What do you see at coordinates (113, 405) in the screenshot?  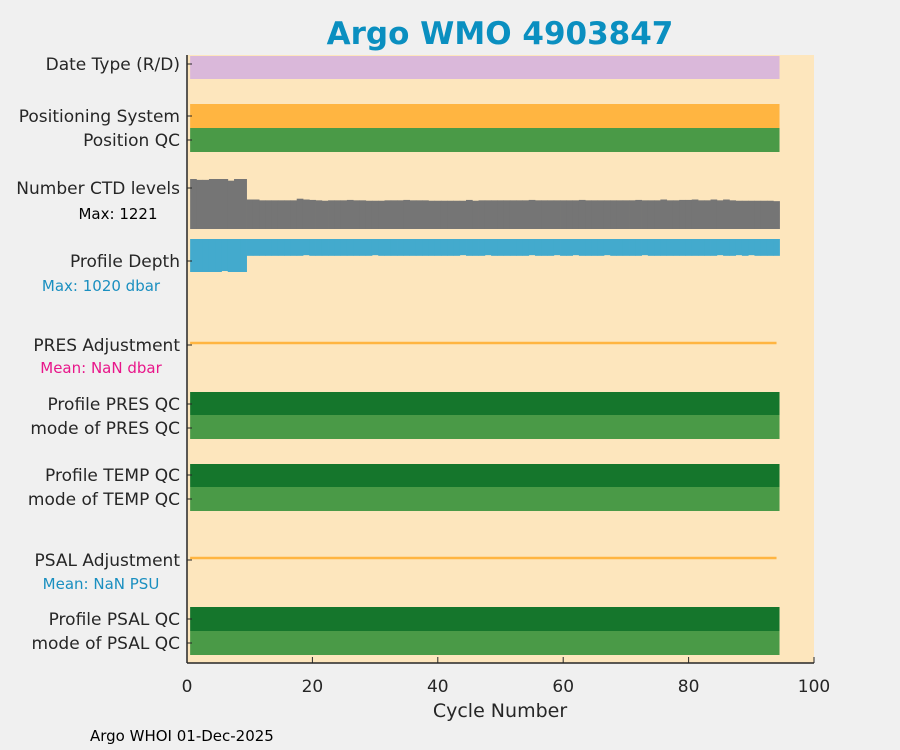 I see `row-label-profile-pres-qc: Profile PRES QC` at bounding box center [113, 405].